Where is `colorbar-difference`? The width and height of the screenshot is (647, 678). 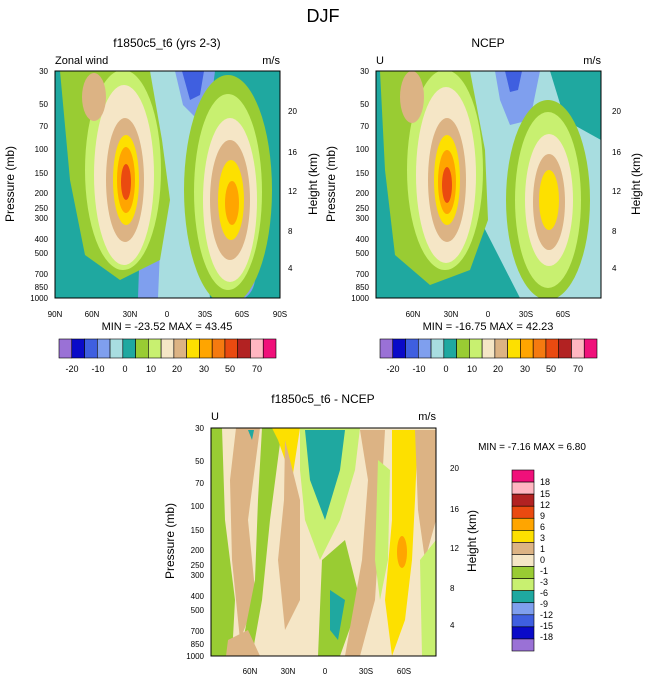 colorbar-difference is located at coordinates (523, 560).